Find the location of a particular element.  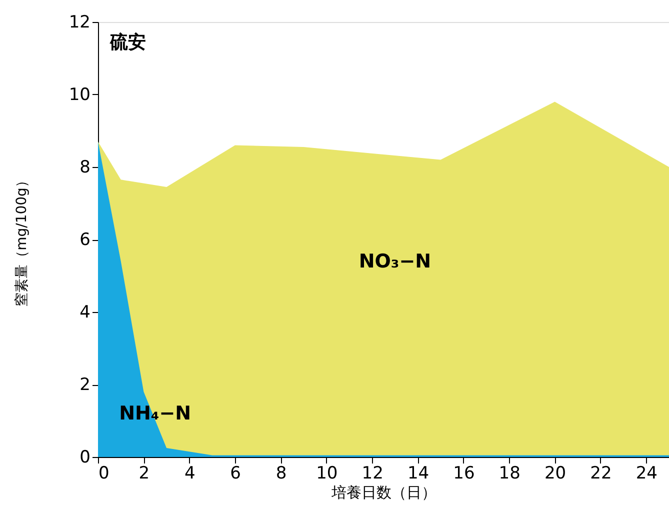

y-tick-label: 6 is located at coordinates (85, 240).